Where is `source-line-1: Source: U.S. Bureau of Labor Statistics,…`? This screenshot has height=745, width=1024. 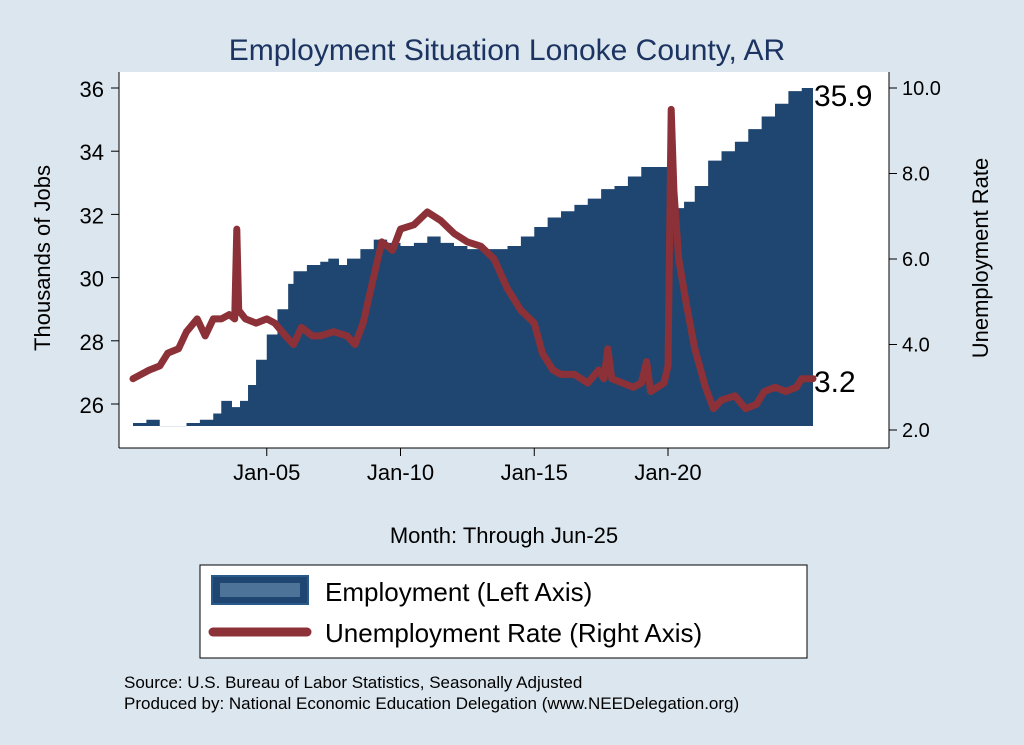
source-line-1: Source: U.S. Bureau of Labor Statistics,… is located at coordinates (353, 682).